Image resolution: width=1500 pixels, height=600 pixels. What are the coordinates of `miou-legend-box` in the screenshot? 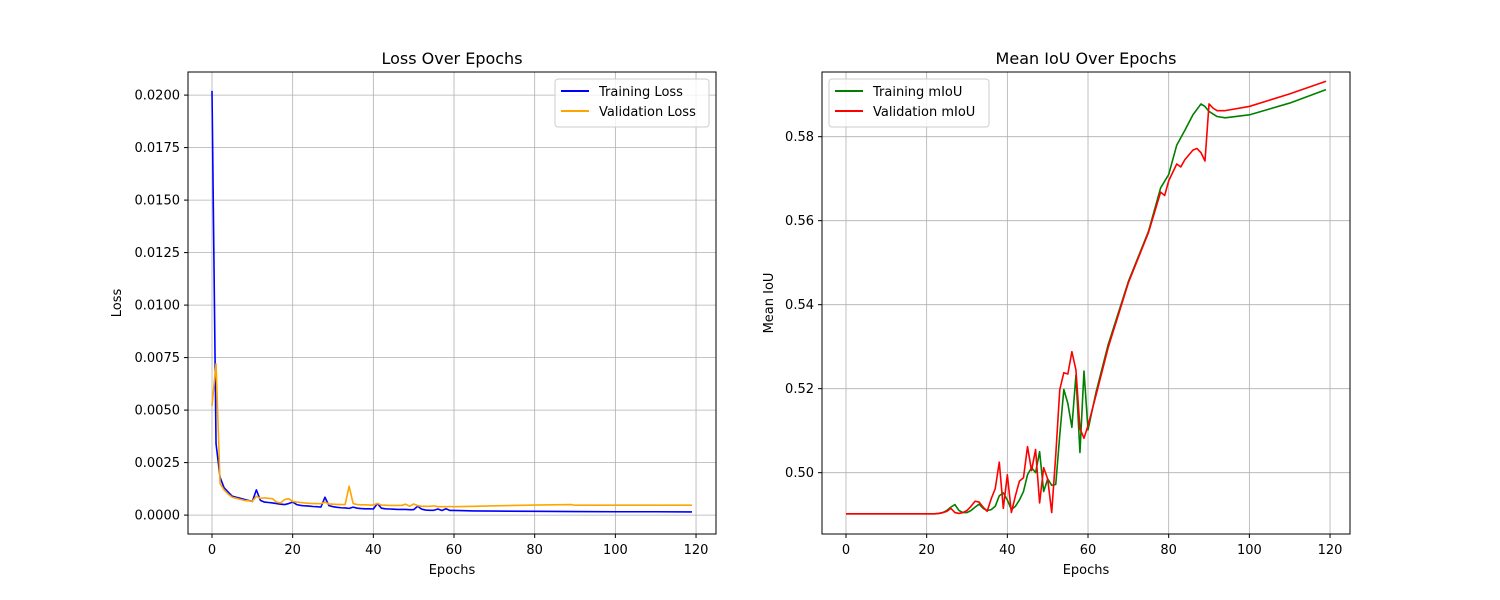 It's located at (909, 103).